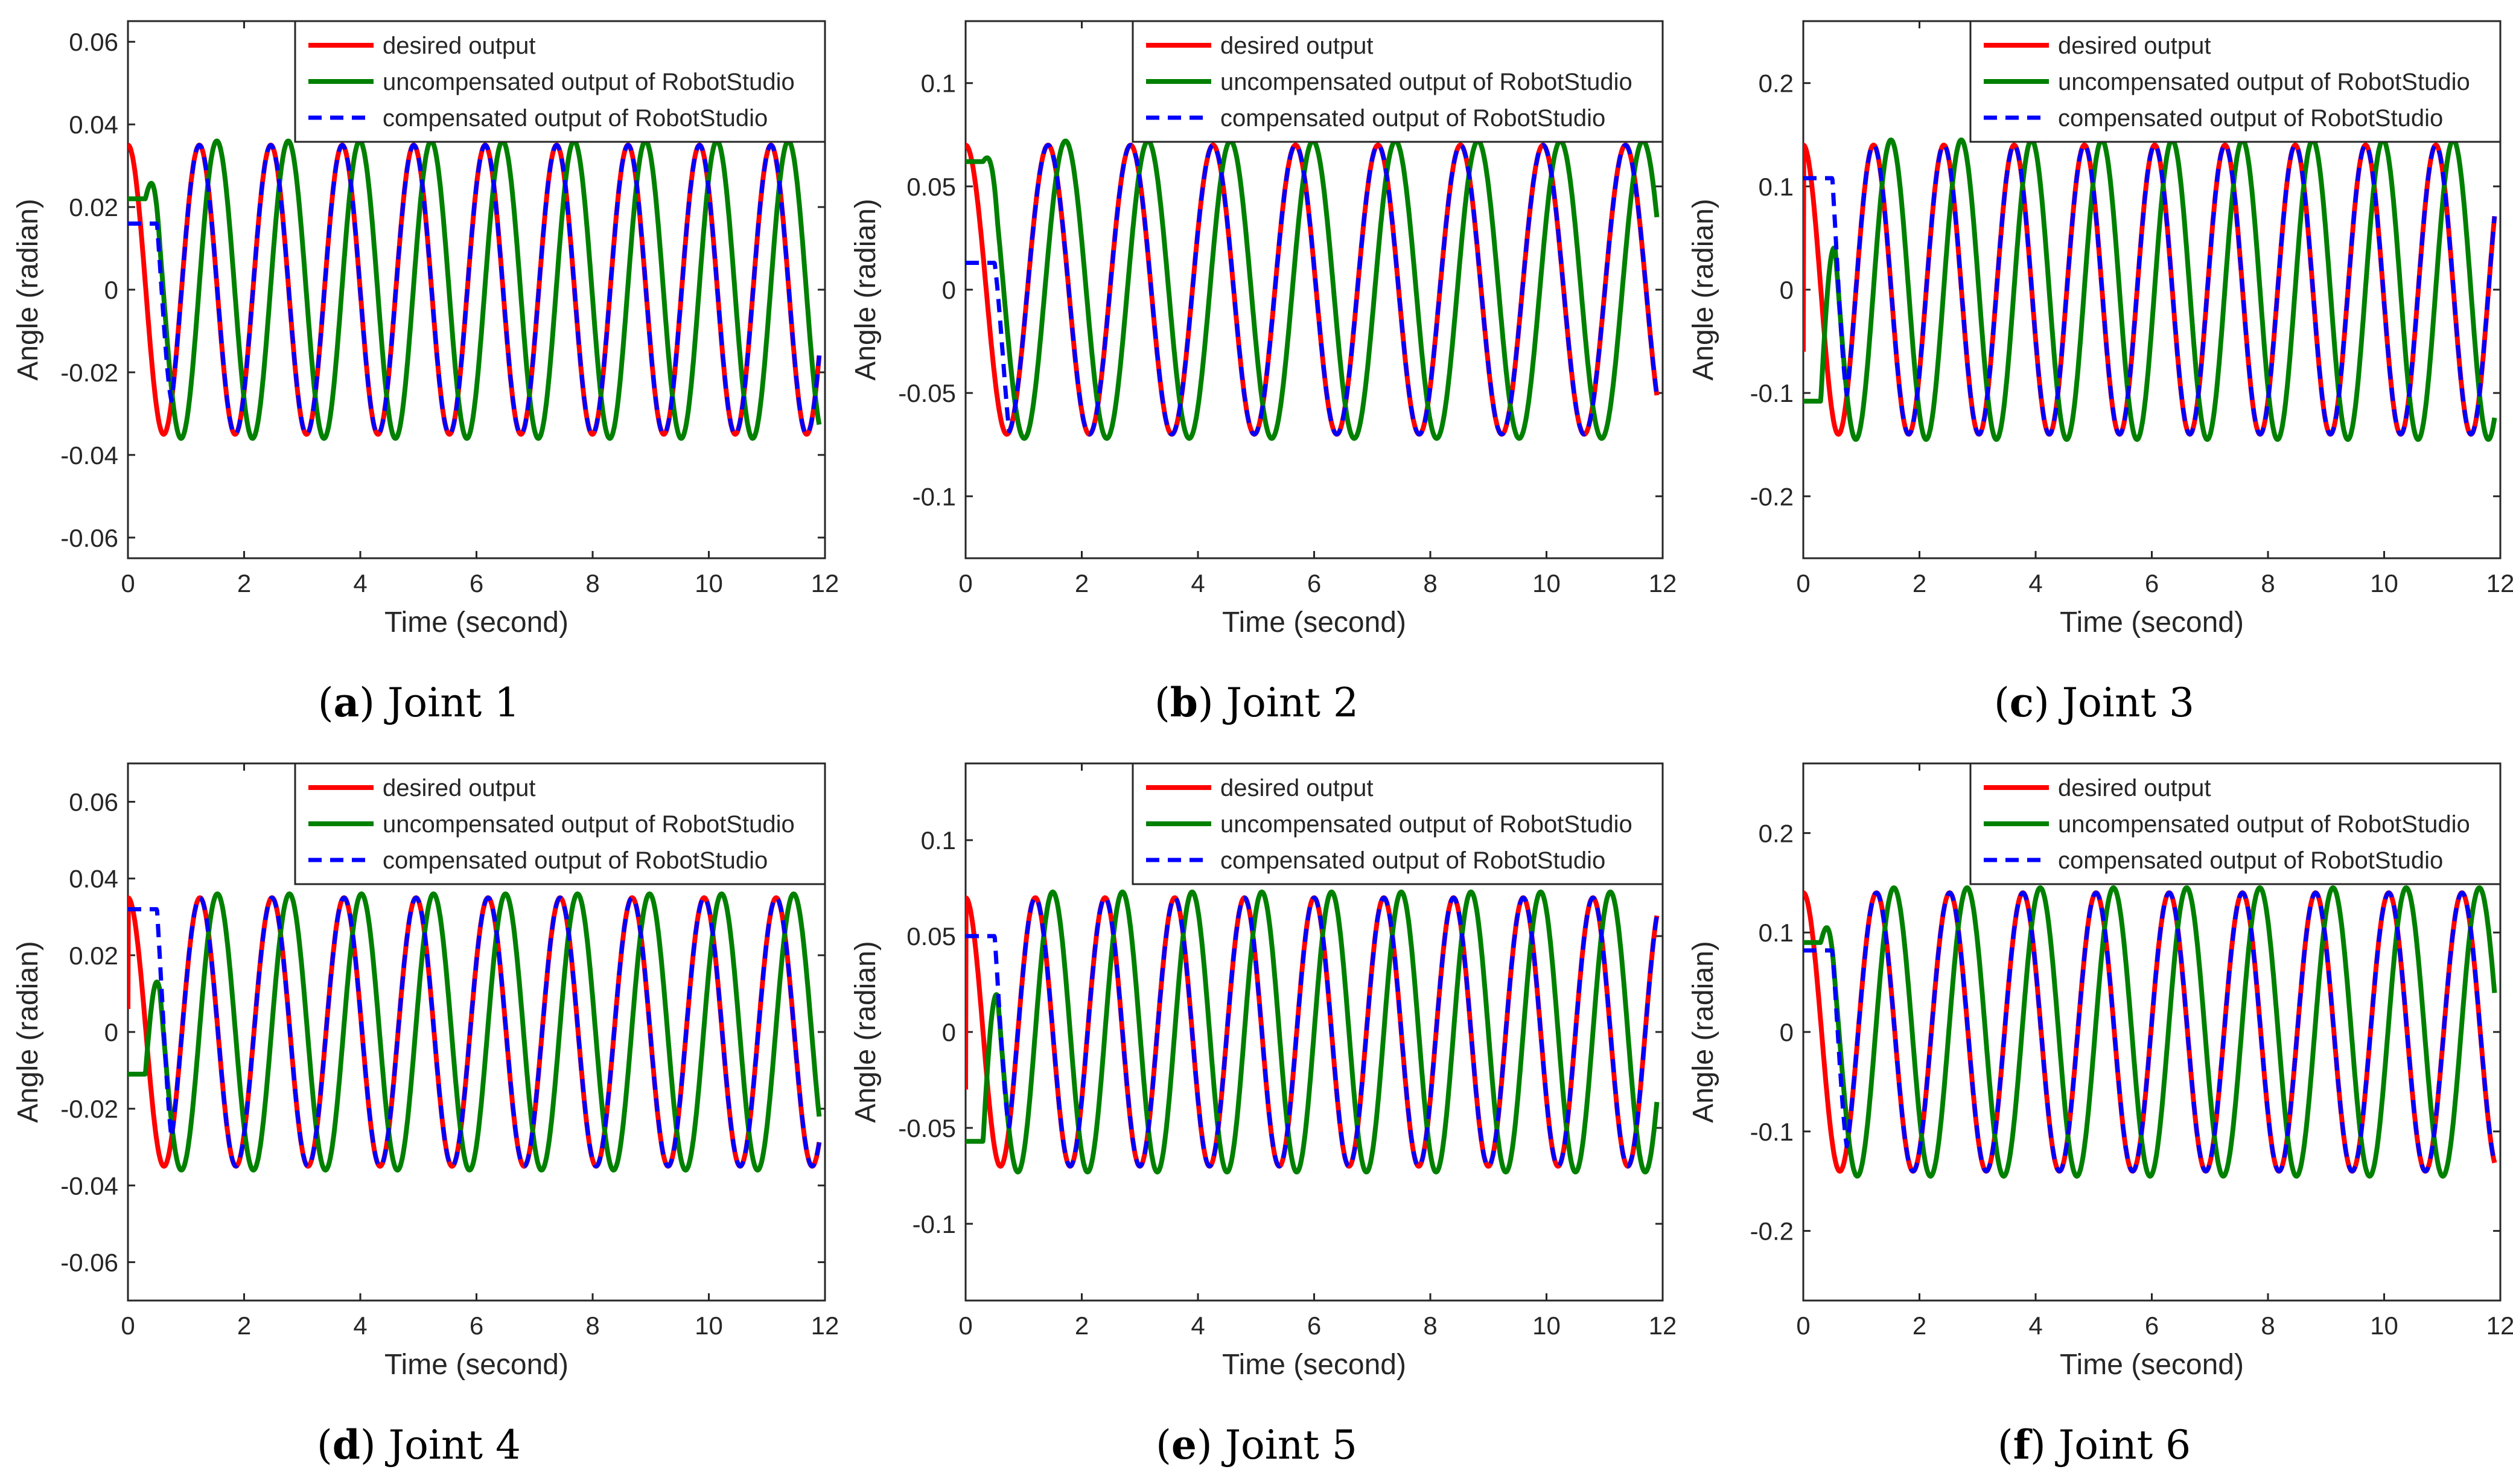 The width and height of the screenshot is (2513, 1484). What do you see at coordinates (2128, 703) in the screenshot?
I see `caption-text: Joint 3` at bounding box center [2128, 703].